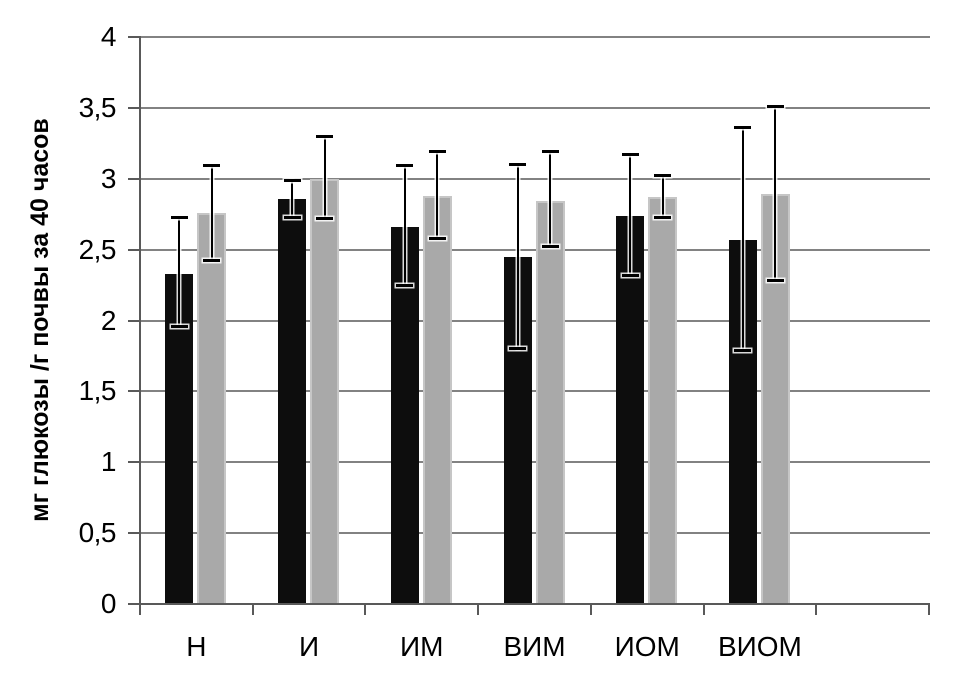 Image resolution: width=980 pixels, height=688 pixels. Describe the element at coordinates (534, 604) in the screenshot. I see `x-axis-line` at that location.